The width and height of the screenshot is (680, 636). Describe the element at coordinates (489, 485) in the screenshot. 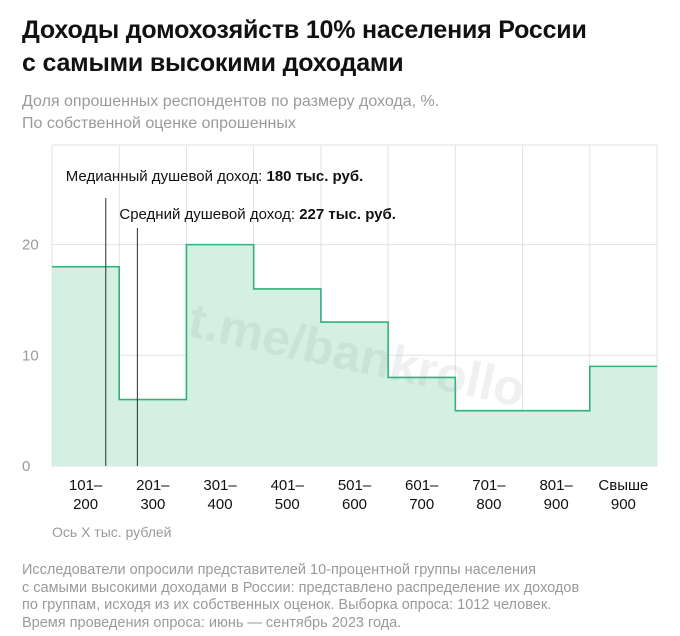

I see `x-tick-label-line: 701–` at that location.